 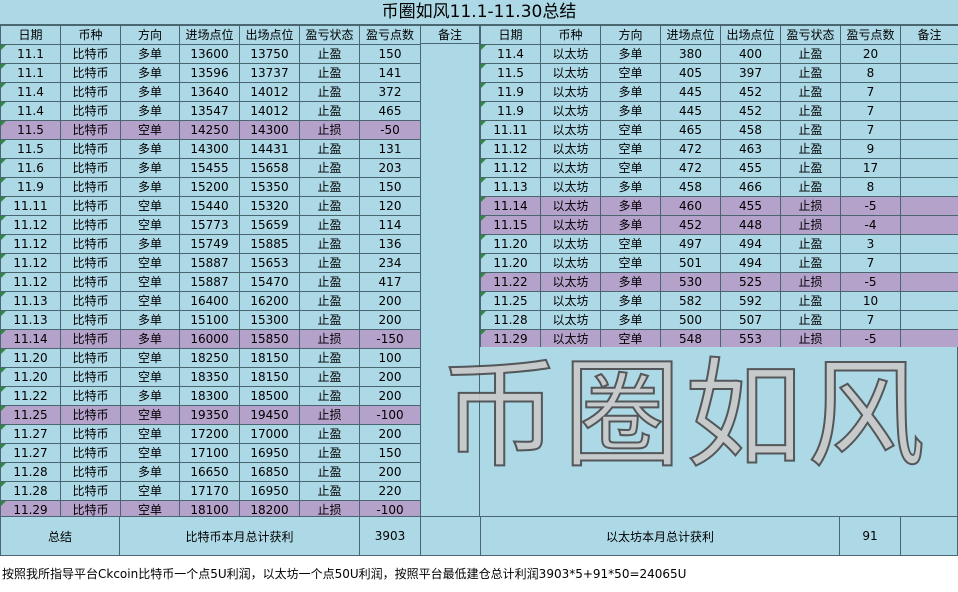 I want to click on cell-points: 136, so click(x=390, y=244).